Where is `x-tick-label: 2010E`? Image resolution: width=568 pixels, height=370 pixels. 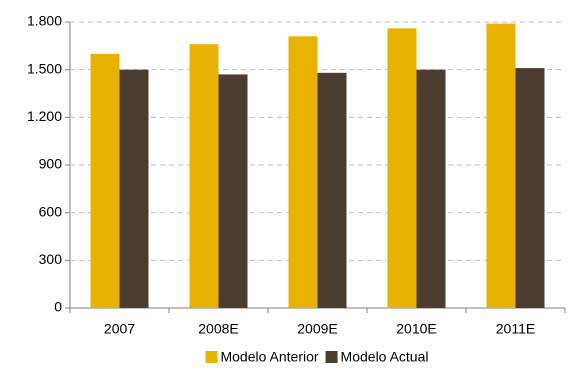 x-tick-label: 2010E is located at coordinates (416, 329).